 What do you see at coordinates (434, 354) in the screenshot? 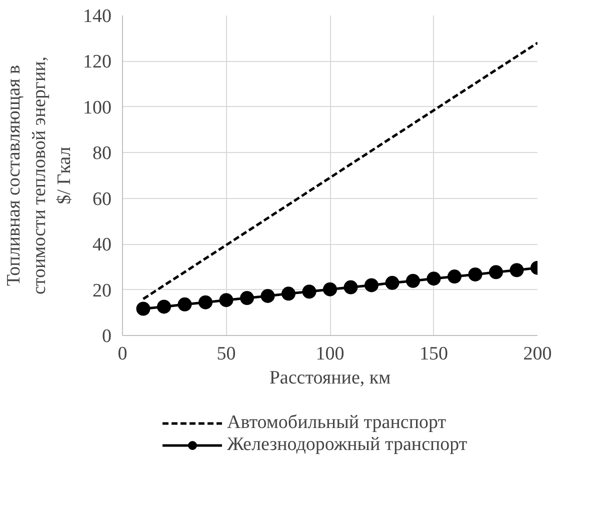
I see `x-tick-label: 150` at bounding box center [434, 354].